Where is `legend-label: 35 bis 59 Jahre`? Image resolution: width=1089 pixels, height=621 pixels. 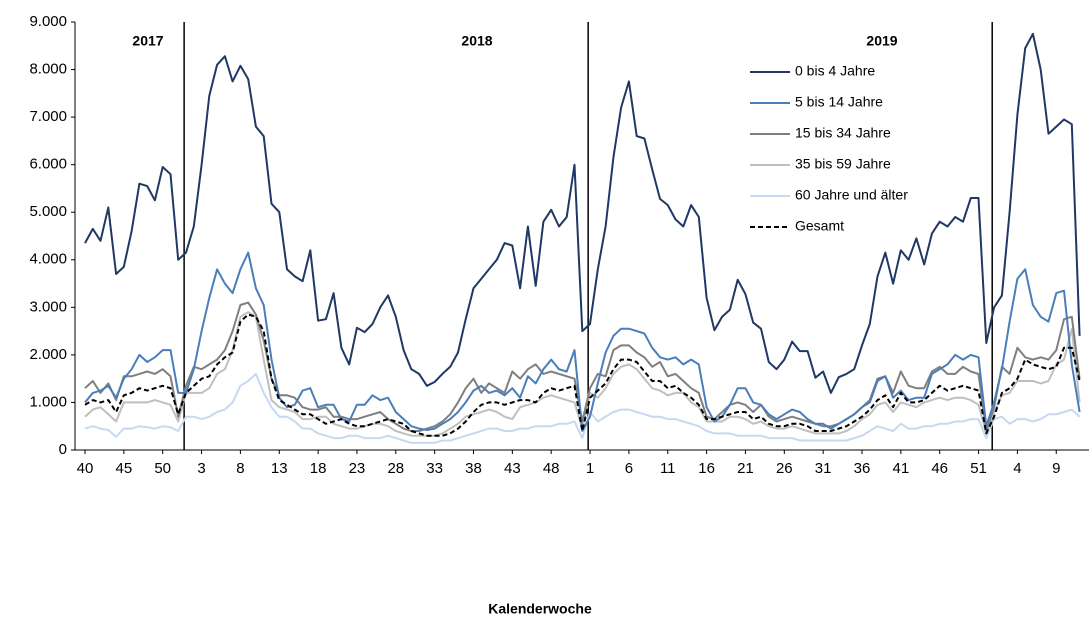
legend-label: 35 bis 59 Jahre is located at coordinates (843, 164).